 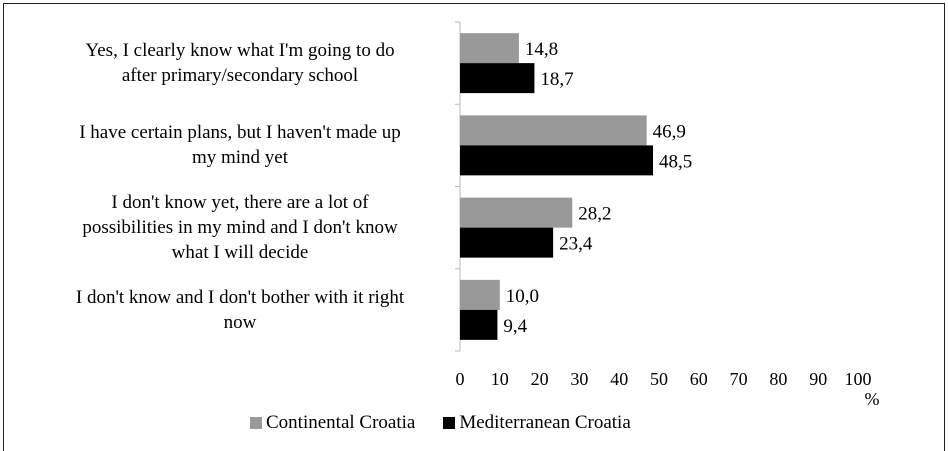 What do you see at coordinates (818, 379) in the screenshot?
I see `x-tick-label: 90` at bounding box center [818, 379].